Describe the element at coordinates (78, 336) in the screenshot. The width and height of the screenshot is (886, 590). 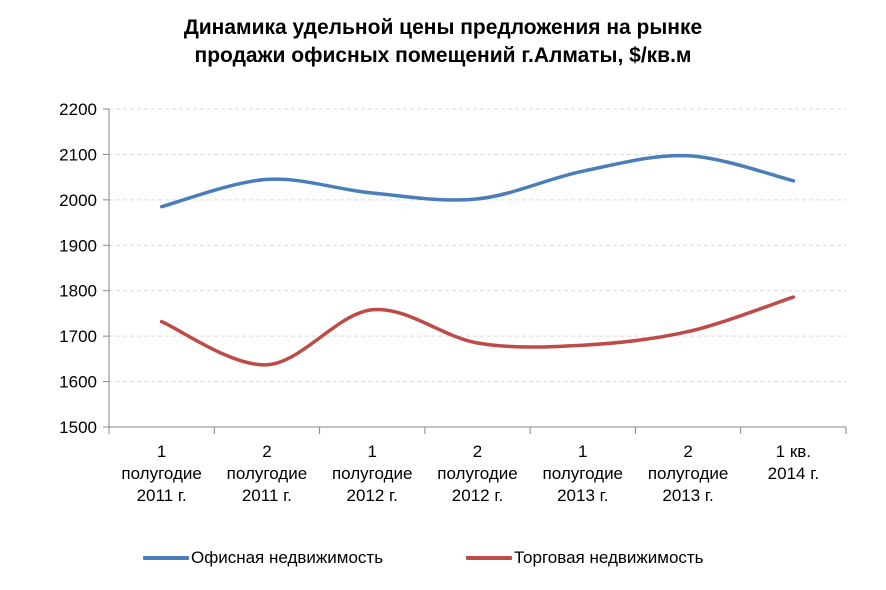
I see `y-tick-label: 1700` at that location.